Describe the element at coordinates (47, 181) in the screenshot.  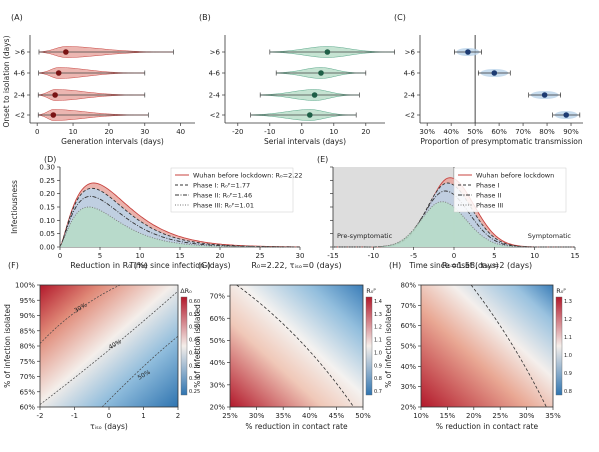
I see `y-tick-label: 0.25` at that location.